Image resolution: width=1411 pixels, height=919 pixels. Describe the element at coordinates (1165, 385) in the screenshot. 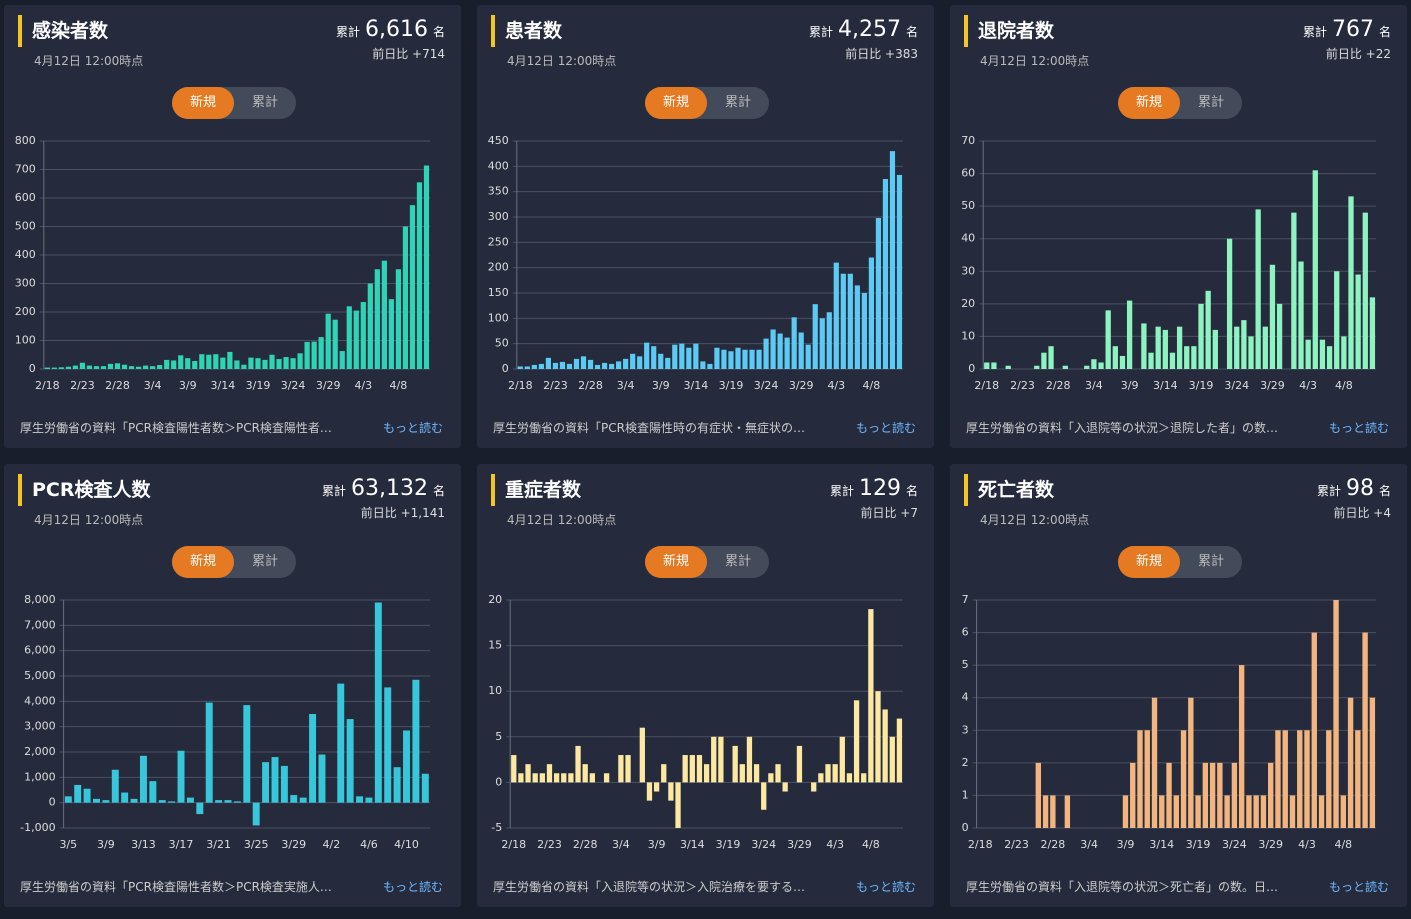

I see `x-tick-label: 3/14` at that location.